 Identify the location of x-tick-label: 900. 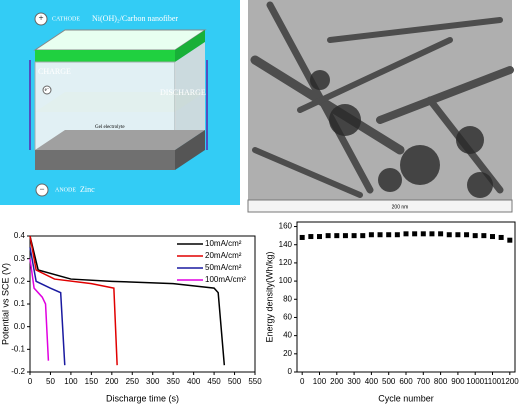
(458, 381).